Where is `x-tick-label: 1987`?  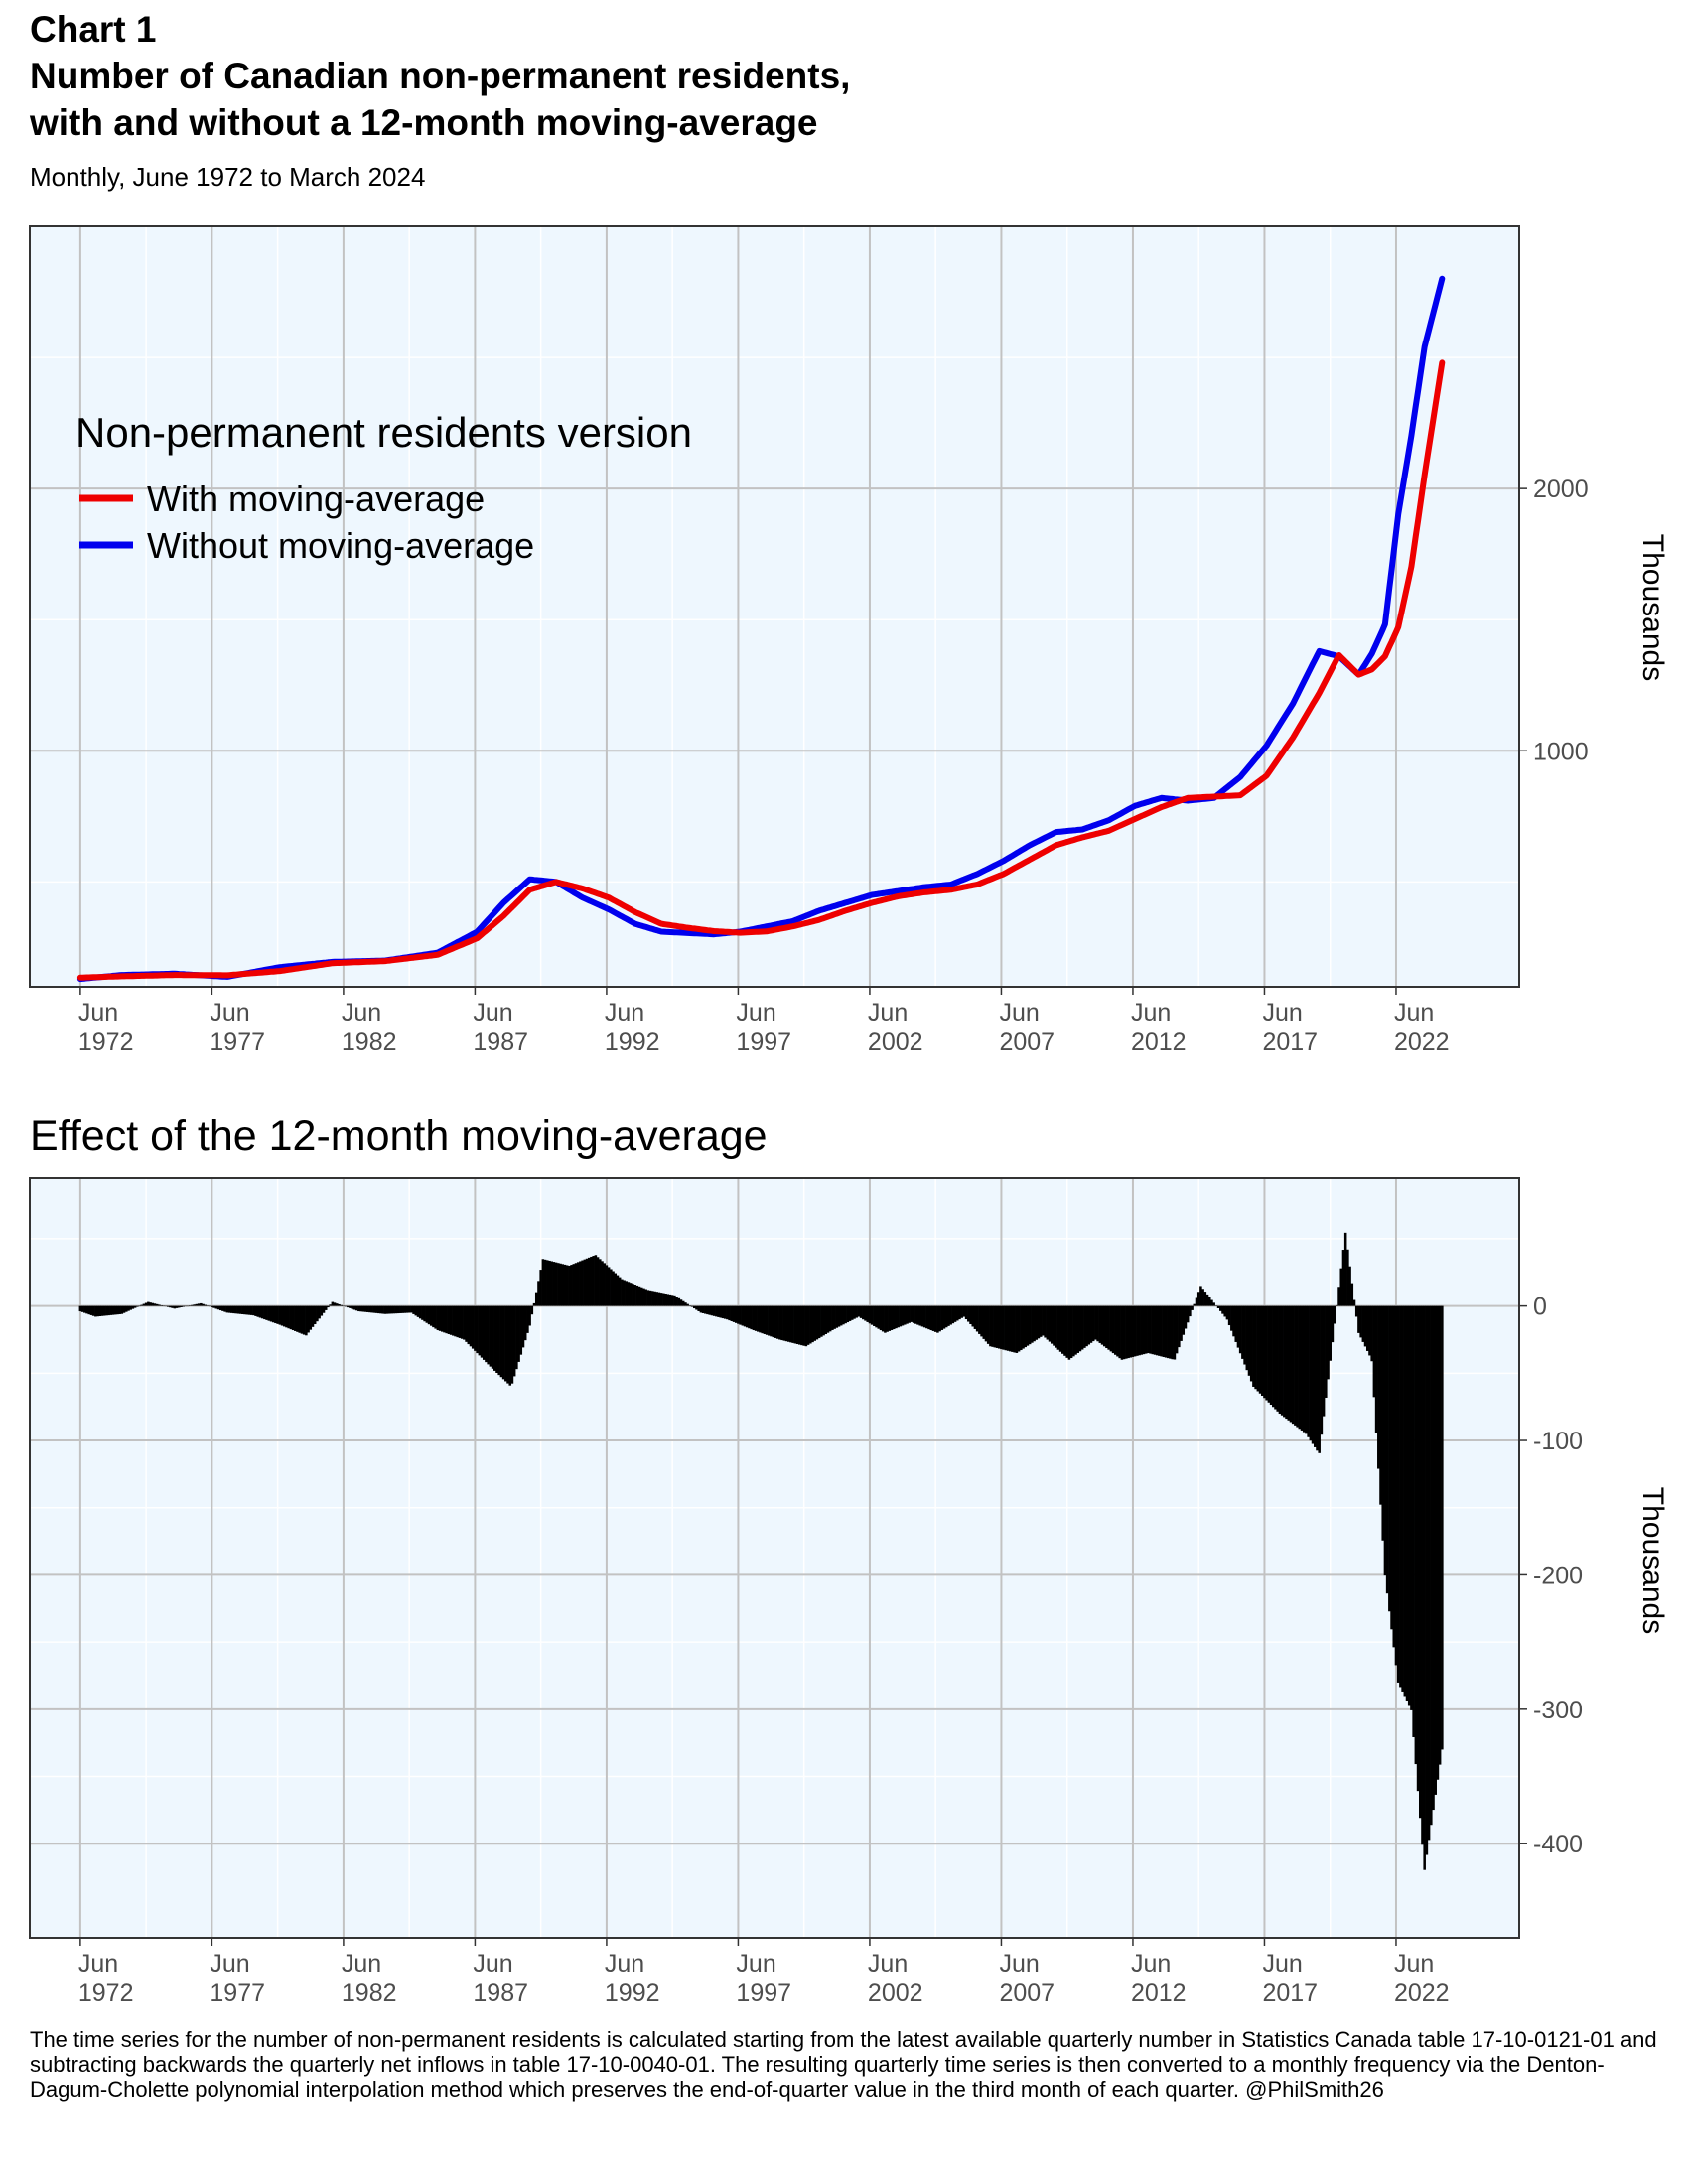
x-tick-label: 1987 is located at coordinates (500, 1042).